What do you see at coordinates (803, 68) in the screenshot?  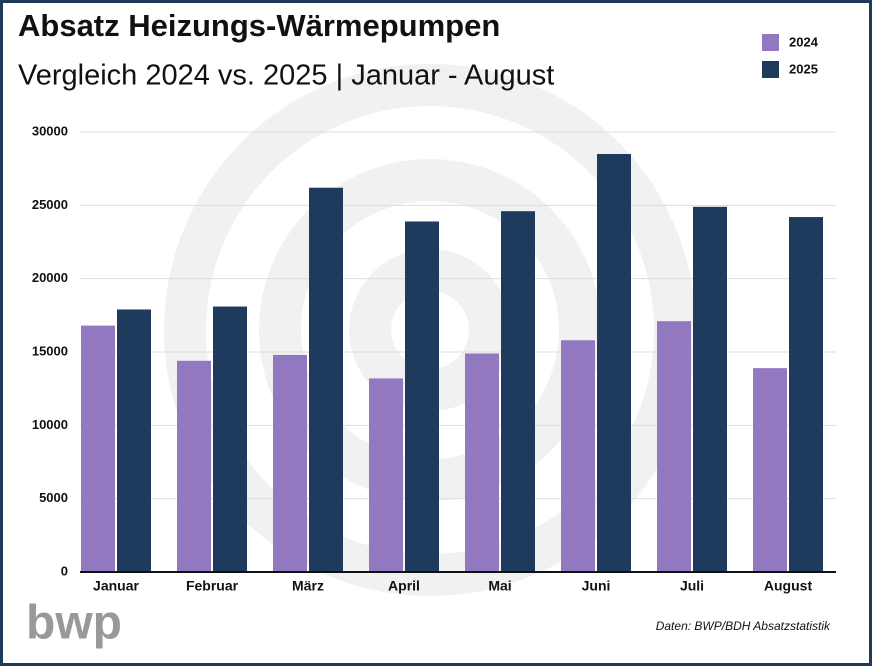 I see `legend-label: 2025` at bounding box center [803, 68].